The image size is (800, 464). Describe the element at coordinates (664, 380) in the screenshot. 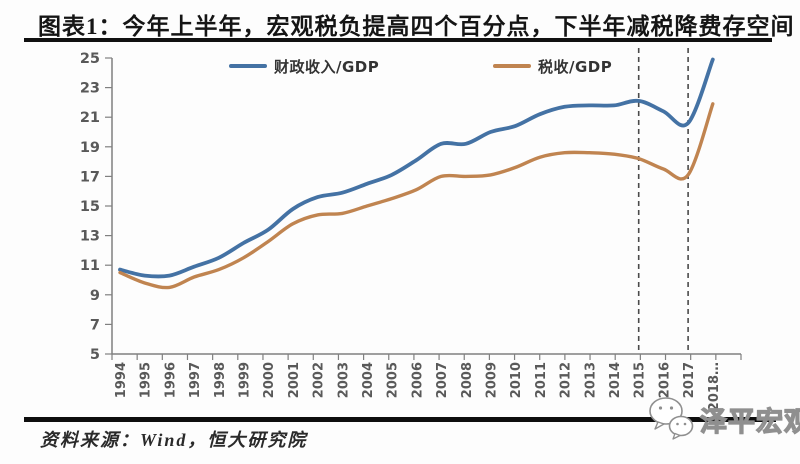

I see `x-axis-label: 2016` at that location.